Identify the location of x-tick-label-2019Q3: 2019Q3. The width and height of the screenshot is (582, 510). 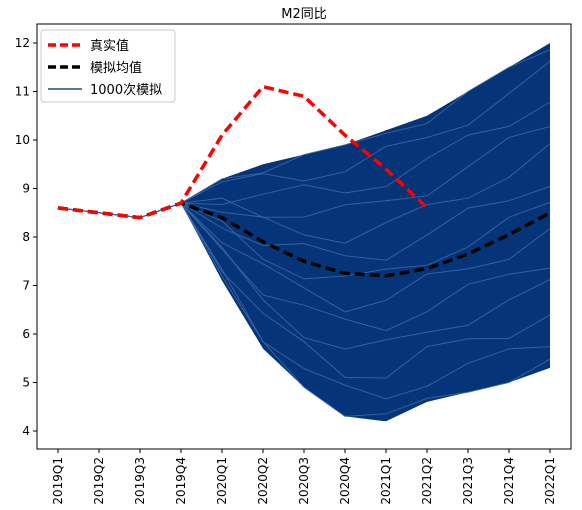
(140, 481).